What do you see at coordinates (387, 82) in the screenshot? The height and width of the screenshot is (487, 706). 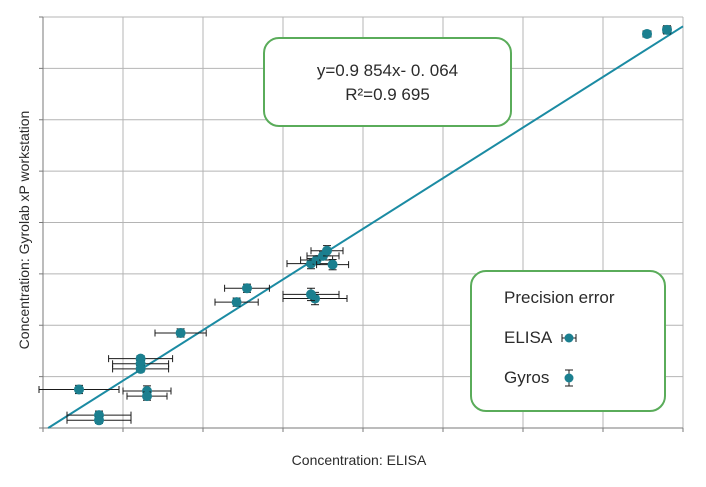 I see `equation-box: y=0.9 854x- 0. 064 R²=0.9 695` at bounding box center [387, 82].